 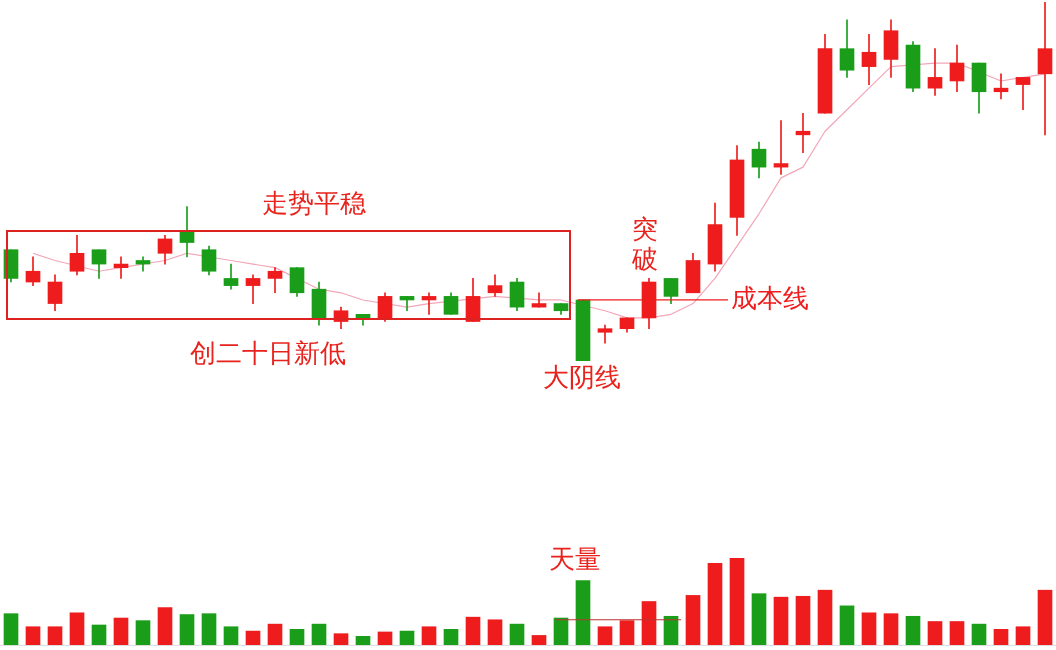 What do you see at coordinates (645, 244) in the screenshot?
I see `annotation: 突破` at bounding box center [645, 244].